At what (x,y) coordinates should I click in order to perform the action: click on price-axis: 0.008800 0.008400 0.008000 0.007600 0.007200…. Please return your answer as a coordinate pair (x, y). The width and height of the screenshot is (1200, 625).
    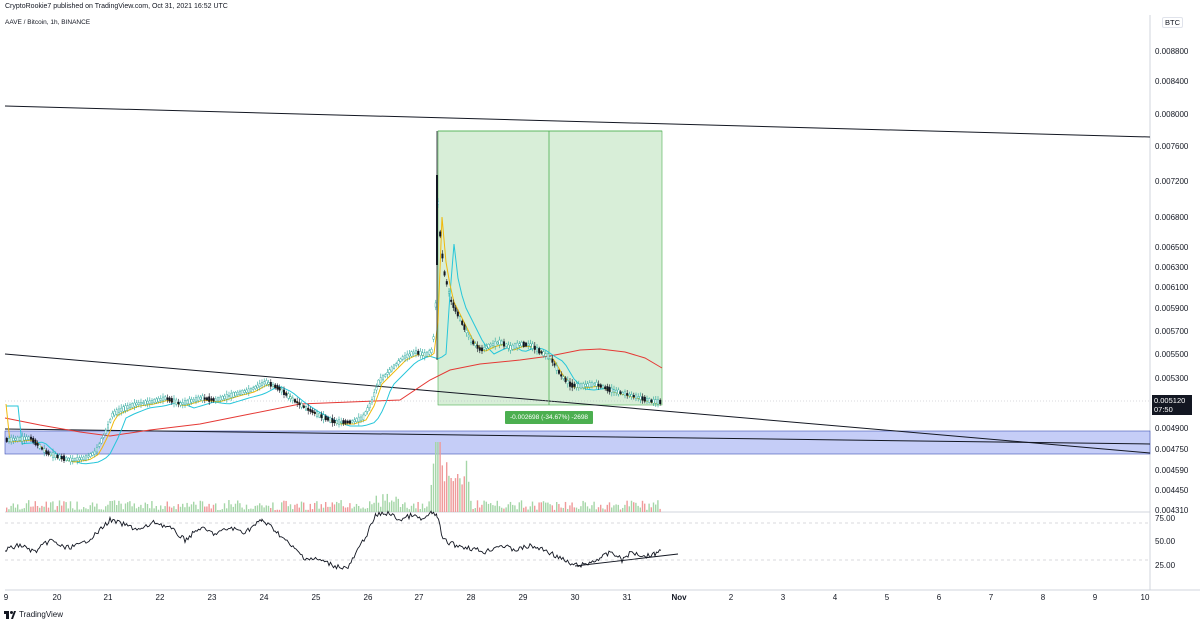
    Looking at the image, I should click on (1172, 281).